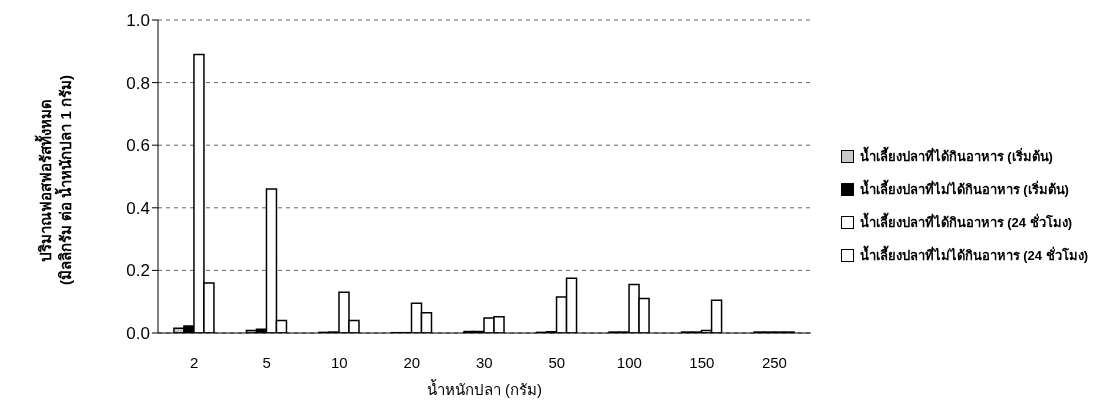 The height and width of the screenshot is (410, 1102). I want to click on x-tick-label: 250, so click(774, 362).